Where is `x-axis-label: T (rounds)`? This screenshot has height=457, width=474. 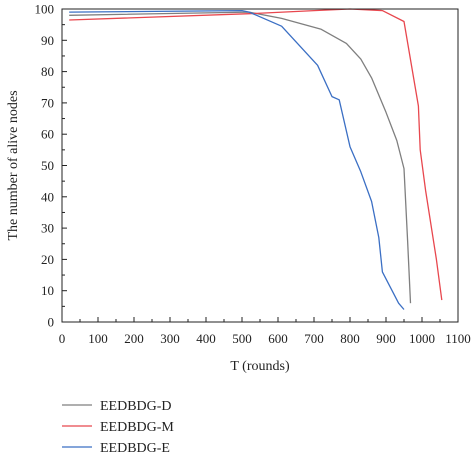 x-axis-label: T (rounds) is located at coordinates (260, 366).